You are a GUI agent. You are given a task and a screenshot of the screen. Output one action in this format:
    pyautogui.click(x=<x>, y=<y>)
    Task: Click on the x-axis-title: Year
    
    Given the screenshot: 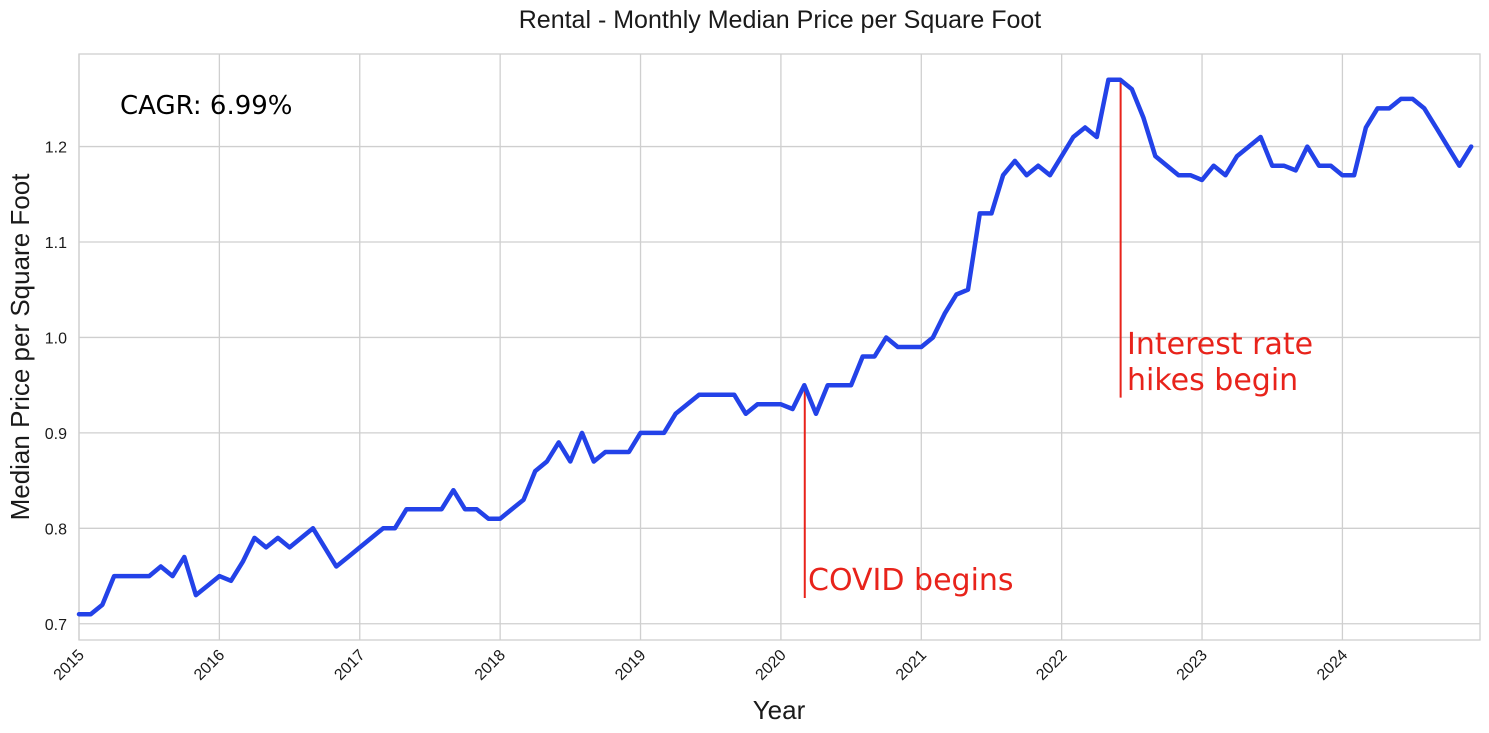 What is the action you would take?
    pyautogui.click(x=779, y=710)
    